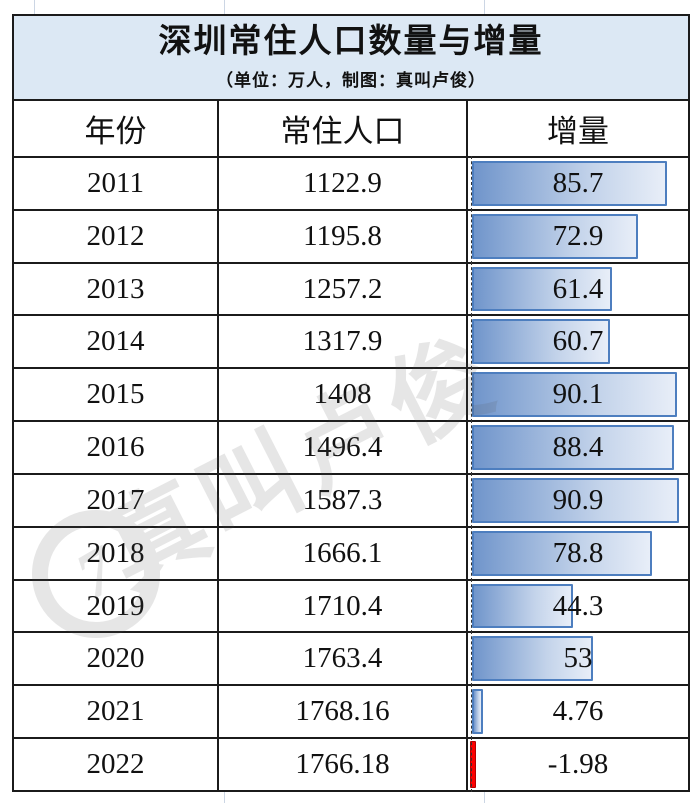 Image resolution: width=700 pixels, height=803 pixels. I want to click on year-cell: 2021, so click(116, 712).